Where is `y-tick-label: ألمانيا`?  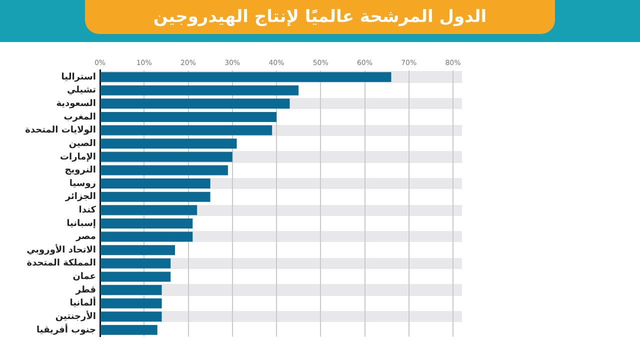
y-tick-label: ألمانيا is located at coordinates (83, 302).